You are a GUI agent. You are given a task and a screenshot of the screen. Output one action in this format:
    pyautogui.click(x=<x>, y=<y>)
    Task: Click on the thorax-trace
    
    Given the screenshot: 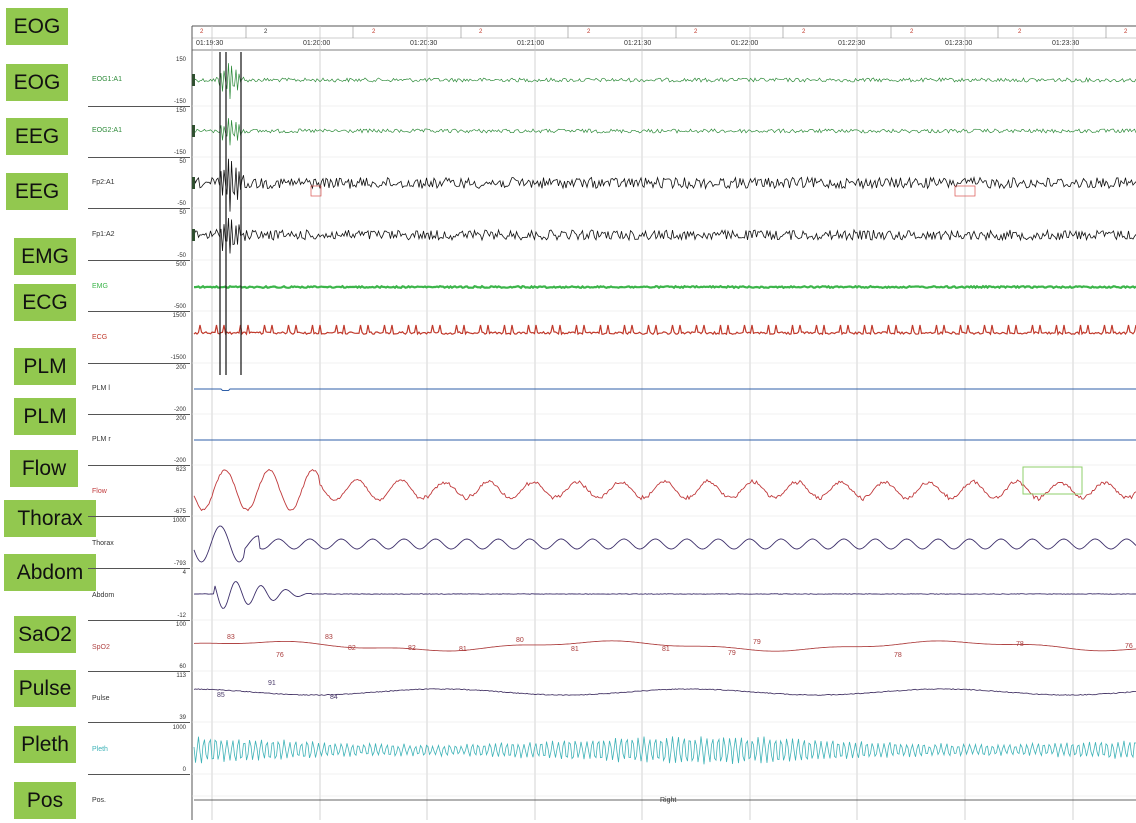 What is the action you would take?
    pyautogui.click(x=664, y=544)
    